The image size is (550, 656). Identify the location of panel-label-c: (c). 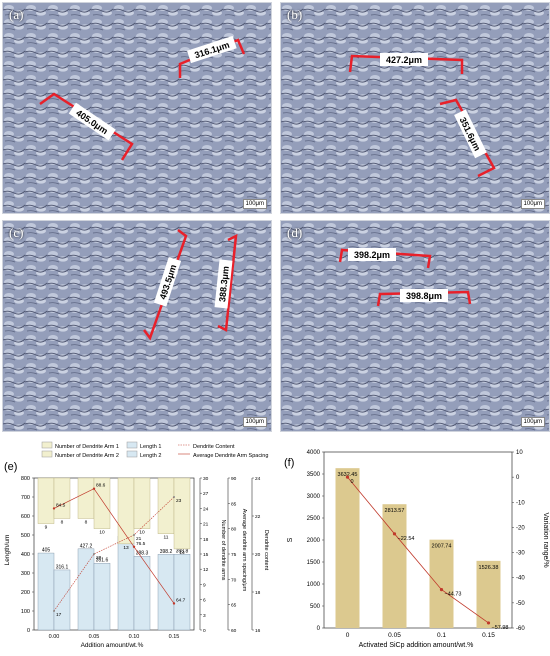
(16, 232).